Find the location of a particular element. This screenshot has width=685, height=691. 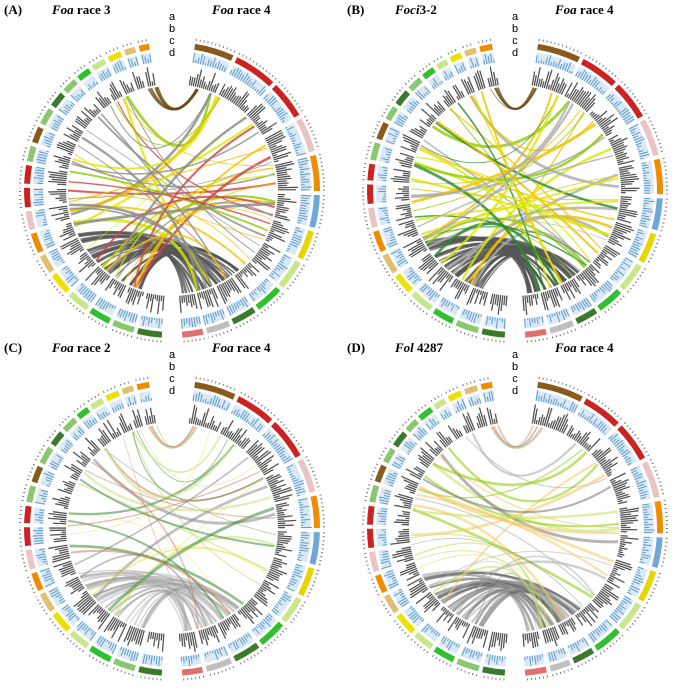

track-letter: d is located at coordinates (172, 391).